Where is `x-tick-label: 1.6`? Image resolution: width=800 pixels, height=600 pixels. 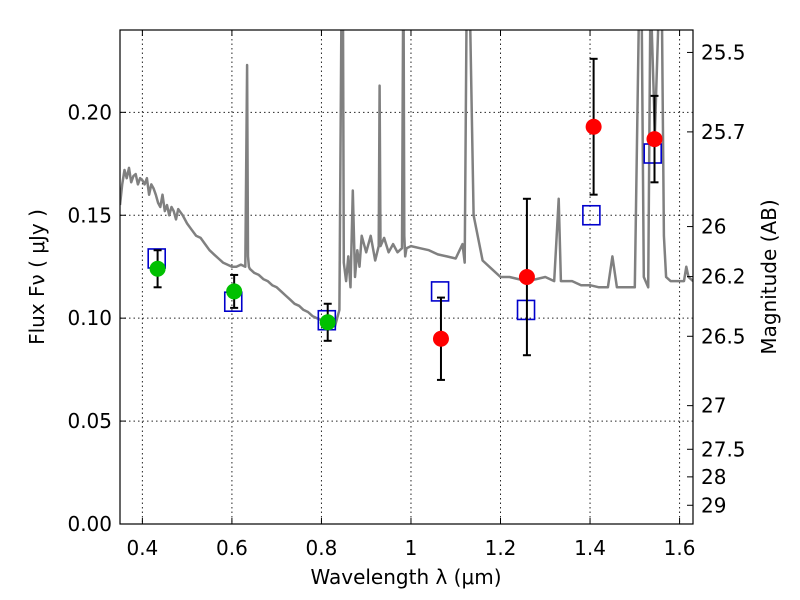 x-tick-label: 1.6 is located at coordinates (680, 548).